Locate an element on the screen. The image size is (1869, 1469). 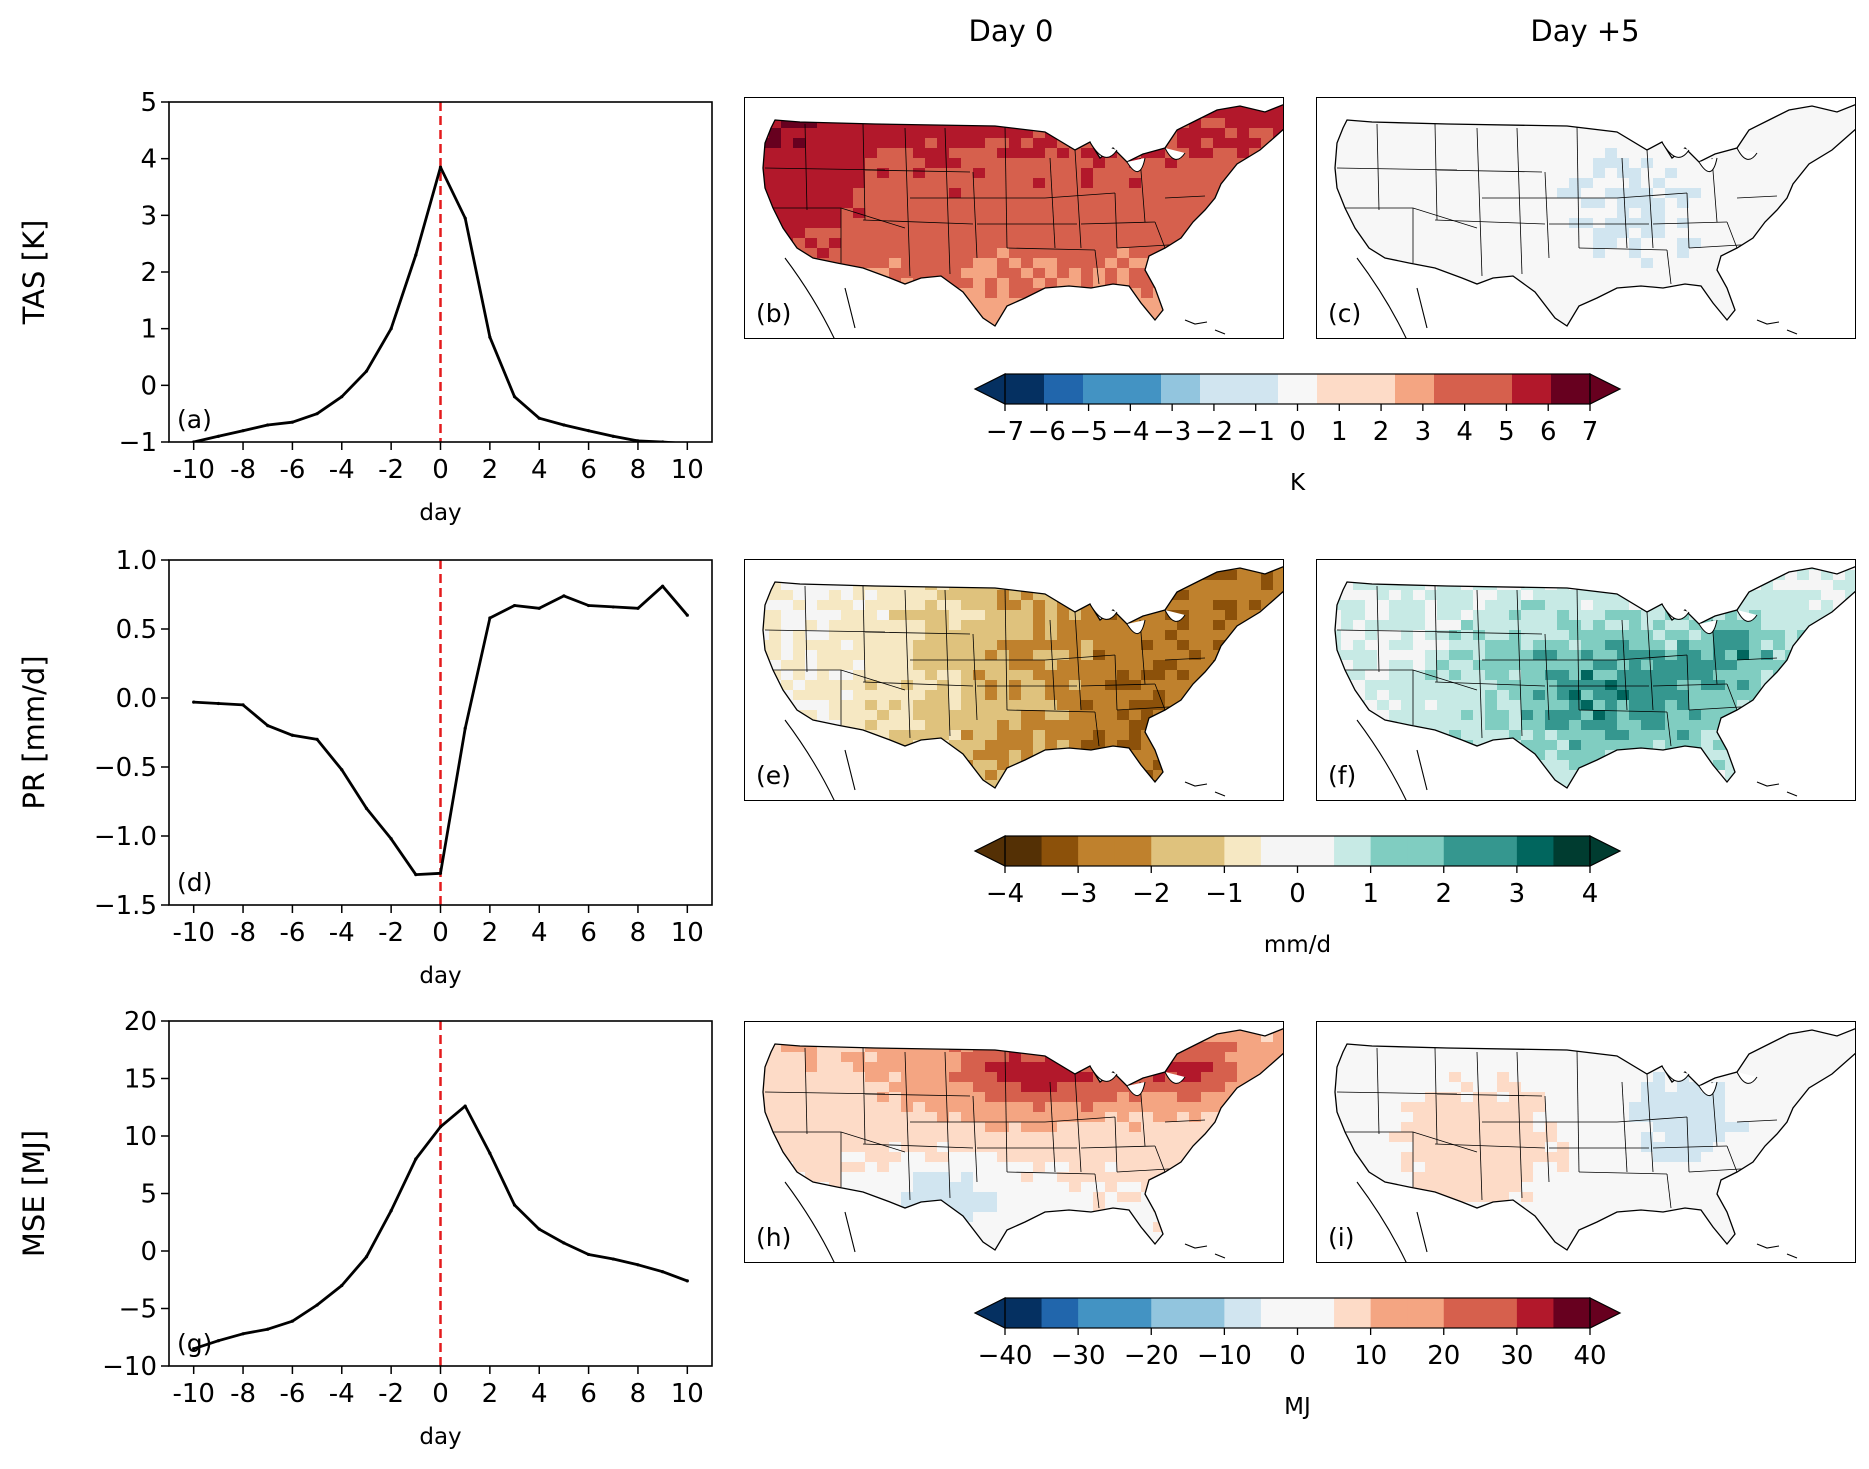
y-axis-label-a: TAS [K] is located at coordinates (34, 273).